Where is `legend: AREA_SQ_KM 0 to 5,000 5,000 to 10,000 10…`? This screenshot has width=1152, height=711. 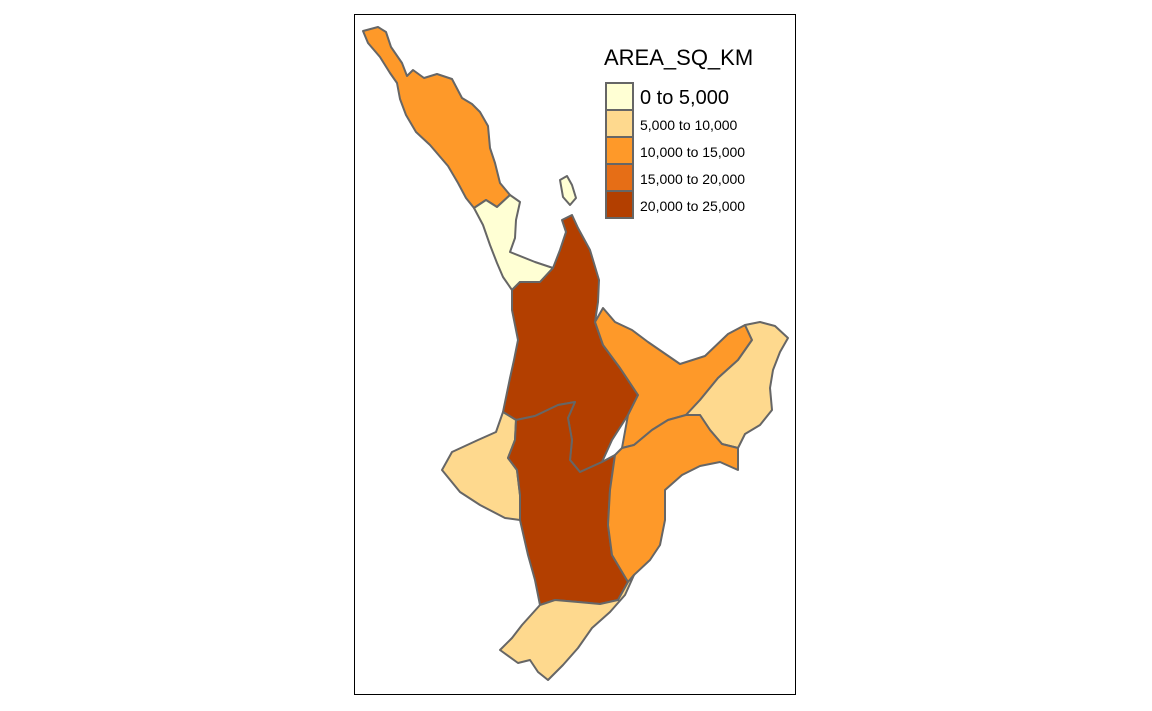 legend: AREA_SQ_KM 0 to 5,000 5,000 to 10,000 10… is located at coordinates (678, 132).